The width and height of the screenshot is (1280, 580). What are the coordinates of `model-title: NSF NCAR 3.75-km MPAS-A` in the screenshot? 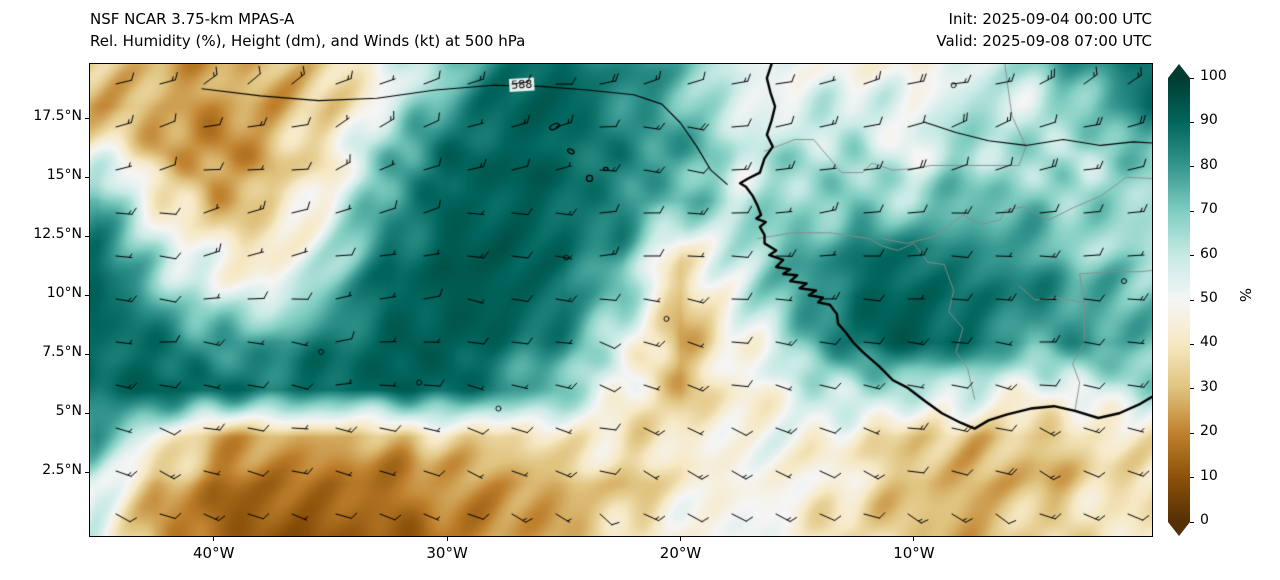 It's located at (192, 19).